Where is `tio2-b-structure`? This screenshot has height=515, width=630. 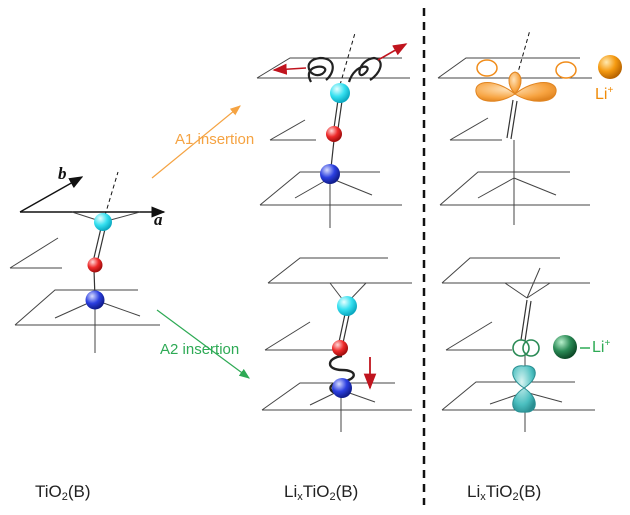 tio2-b-structure is located at coordinates (87, 262).